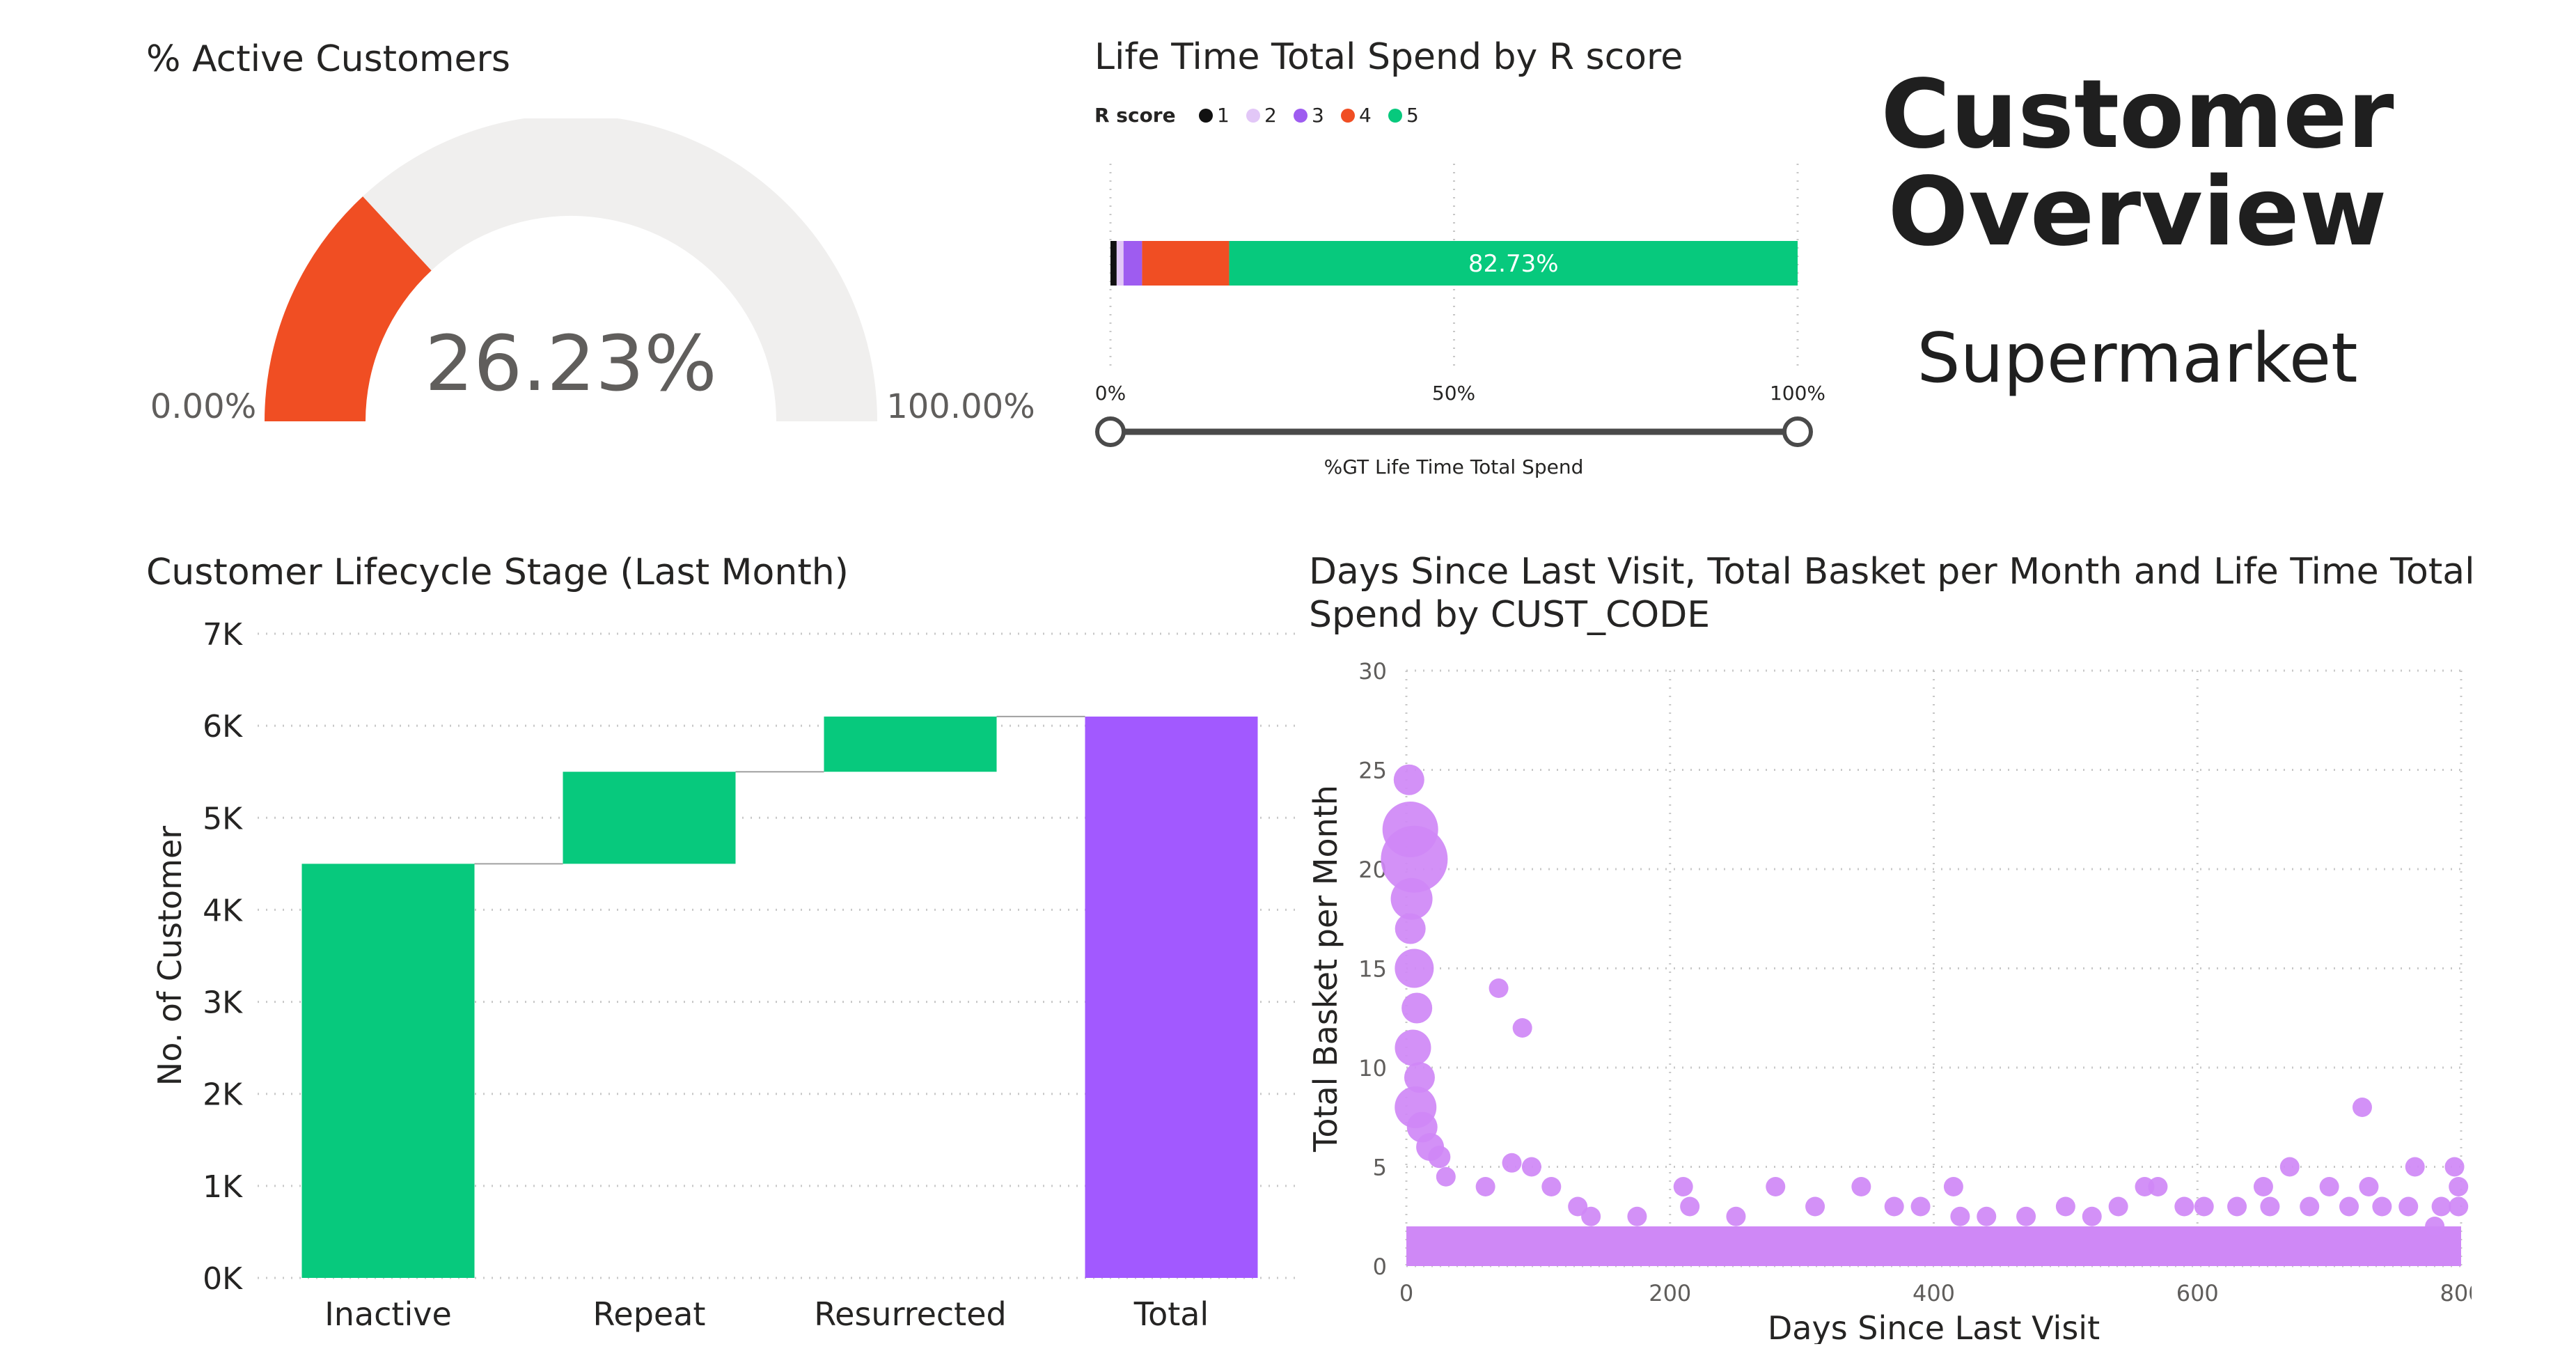  What do you see at coordinates (1372, 672) in the screenshot?
I see `scatter-ytick: 30` at bounding box center [1372, 672].